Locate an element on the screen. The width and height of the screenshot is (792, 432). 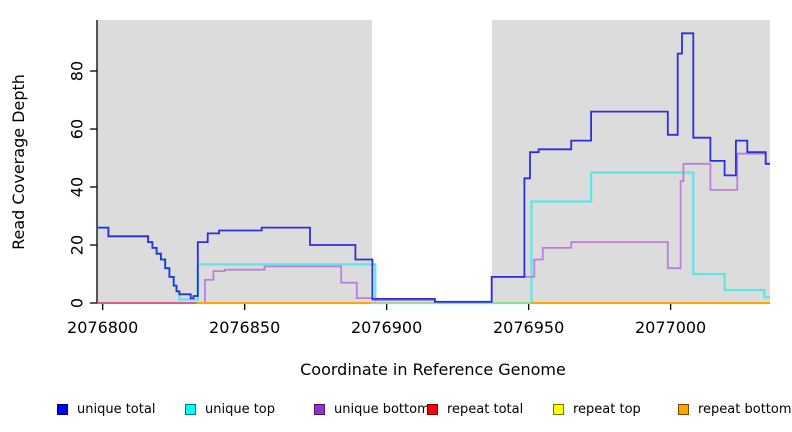
y-axis-title: Read Coverage Depth is located at coordinates (18, 162).